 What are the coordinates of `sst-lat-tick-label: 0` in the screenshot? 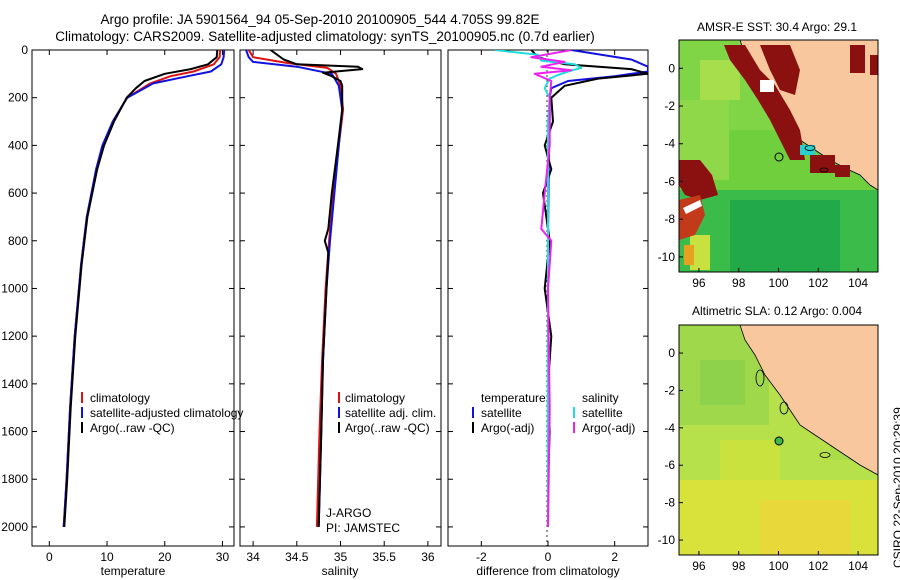 It's located at (671, 68).